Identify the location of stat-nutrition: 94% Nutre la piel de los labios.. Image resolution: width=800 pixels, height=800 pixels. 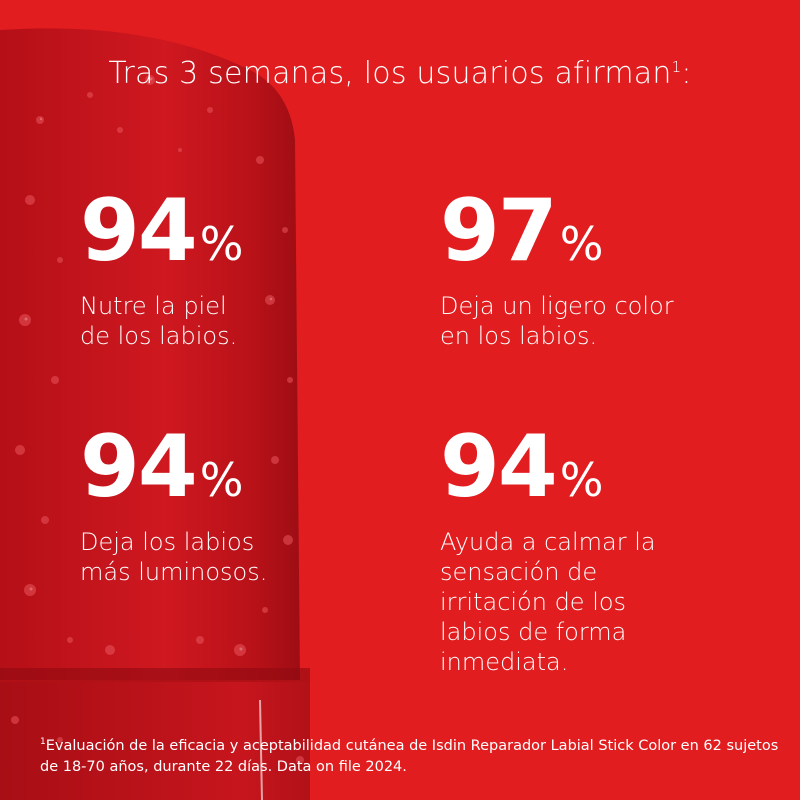
(200, 269).